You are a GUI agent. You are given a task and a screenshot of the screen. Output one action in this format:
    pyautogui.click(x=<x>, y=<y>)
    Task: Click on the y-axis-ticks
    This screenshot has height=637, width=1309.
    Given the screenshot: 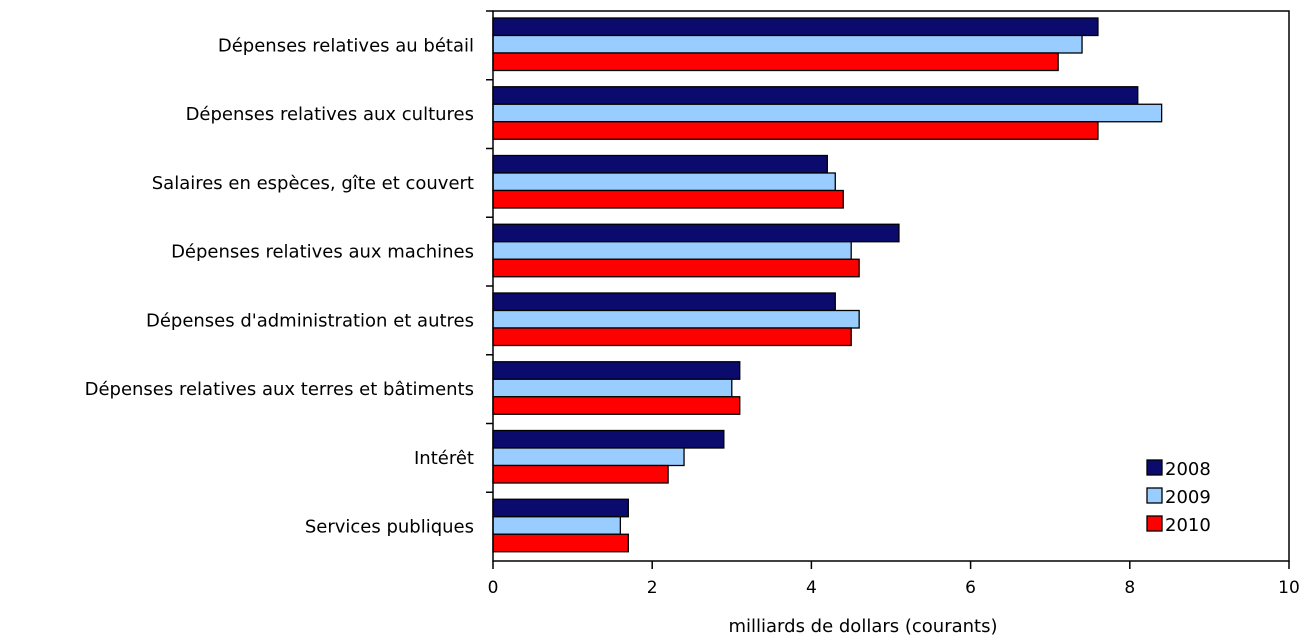 What is the action you would take?
    pyautogui.click(x=489, y=251)
    